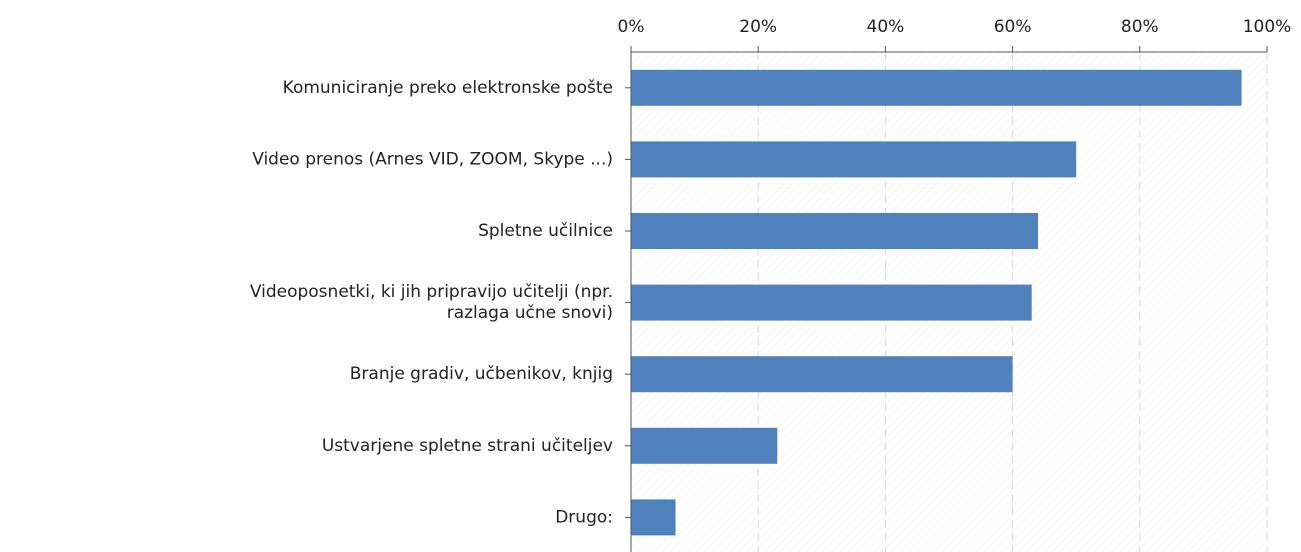 Image resolution: width=1301 pixels, height=552 pixels. Describe the element at coordinates (886, 27) in the screenshot. I see `x-tick-label: 40%` at that location.